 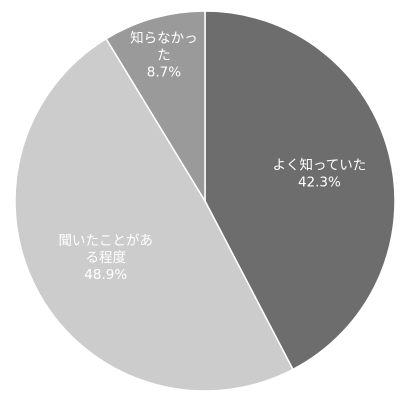 I want to click on slice-label-2: 知らなかった 8.7%, so click(x=164, y=55).